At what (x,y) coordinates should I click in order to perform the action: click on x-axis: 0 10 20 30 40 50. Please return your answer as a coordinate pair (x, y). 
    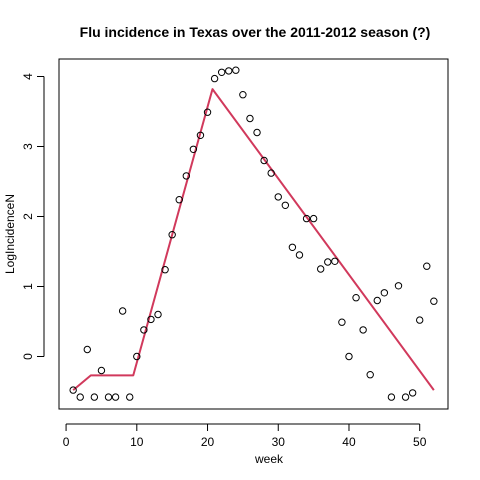
    Looking at the image, I should click on (245, 436).